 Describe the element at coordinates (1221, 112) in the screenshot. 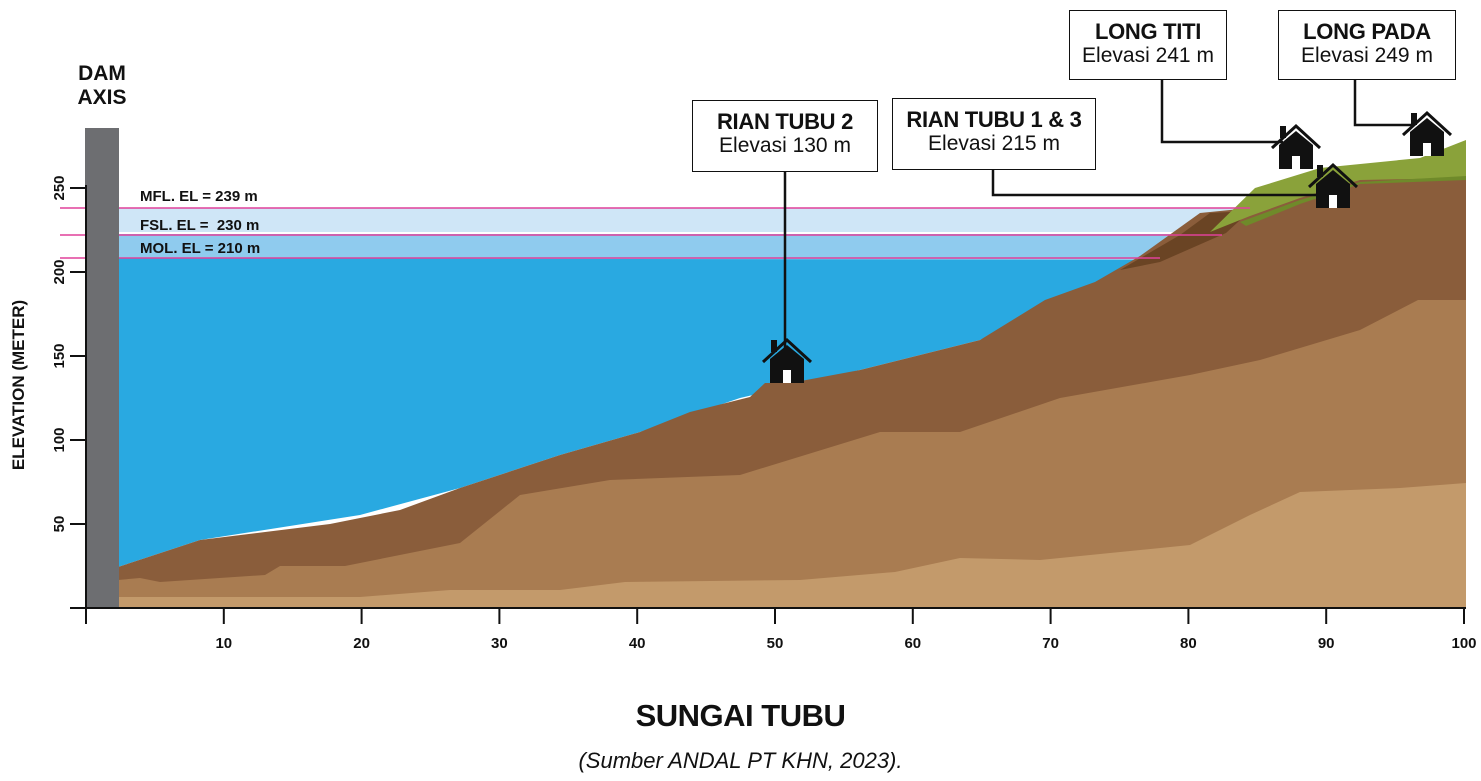

I see `leader-long-titi` at that location.